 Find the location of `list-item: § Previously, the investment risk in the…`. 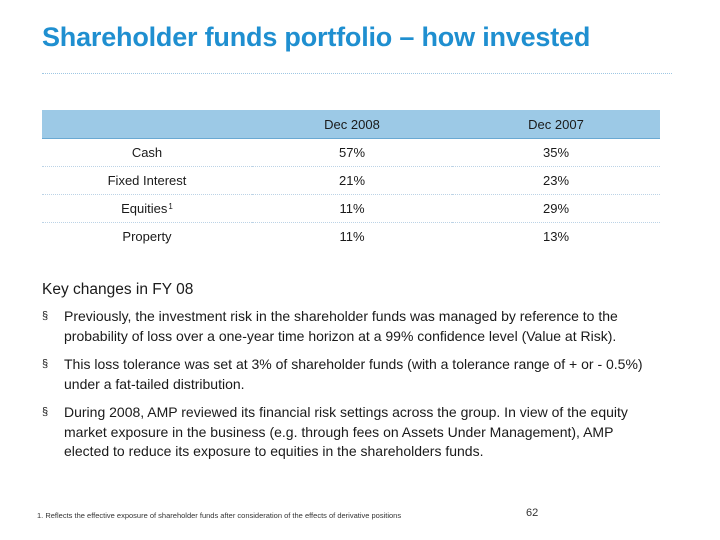

list-item: § Previously, the investment risk in the… is located at coordinates (352, 326).